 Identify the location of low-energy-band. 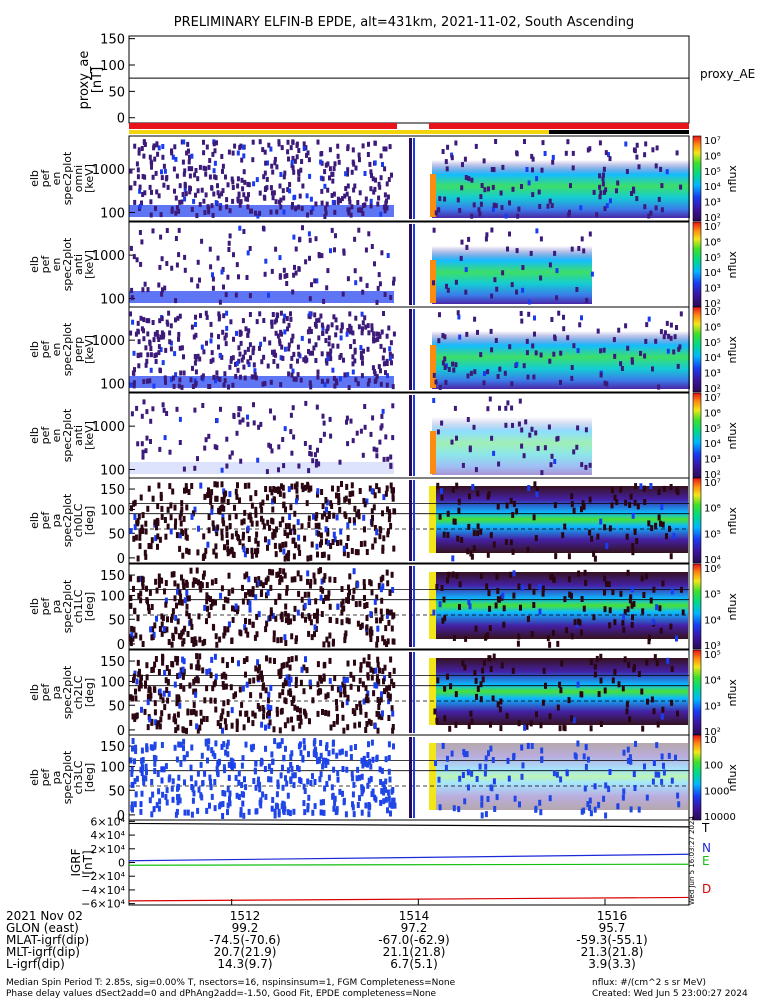
(261, 468).